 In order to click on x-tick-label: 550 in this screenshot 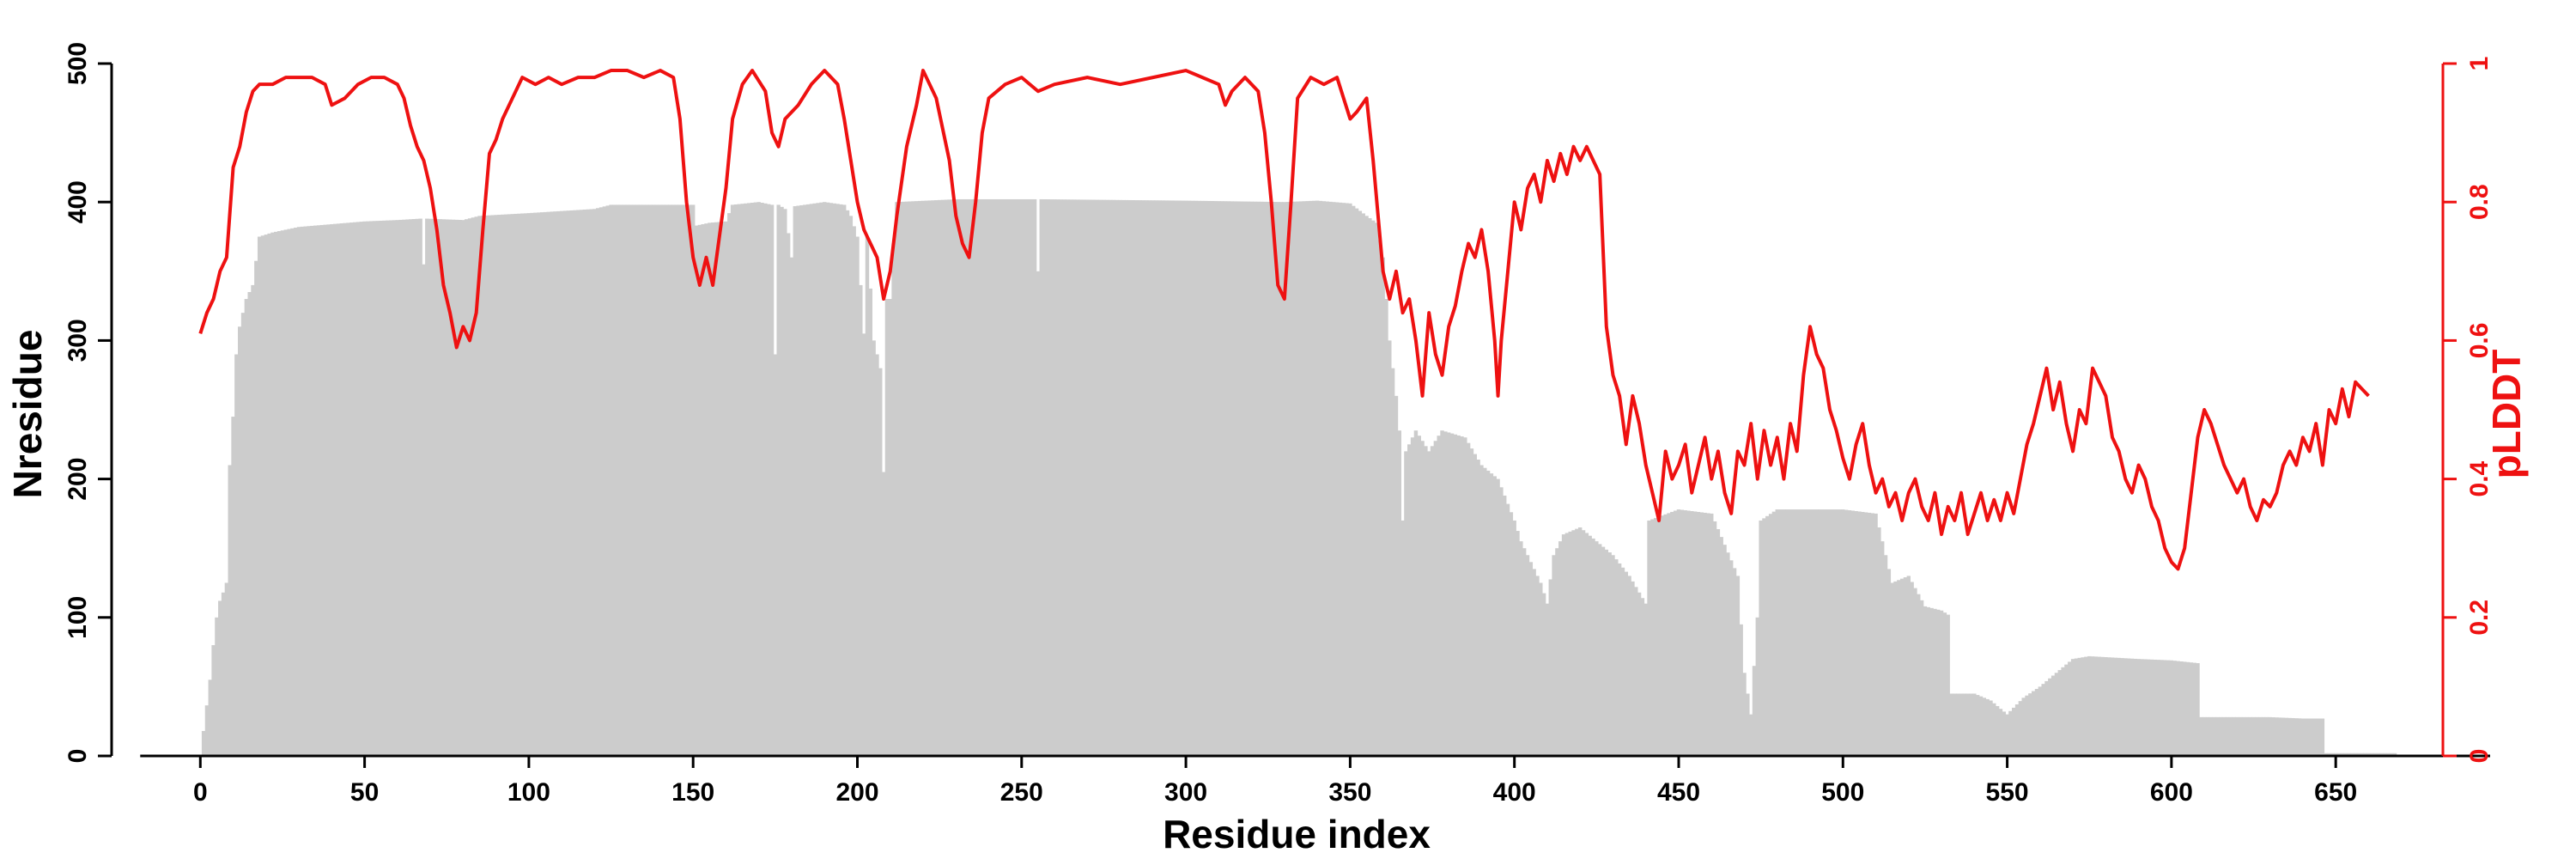, I will do `click(2007, 793)`.